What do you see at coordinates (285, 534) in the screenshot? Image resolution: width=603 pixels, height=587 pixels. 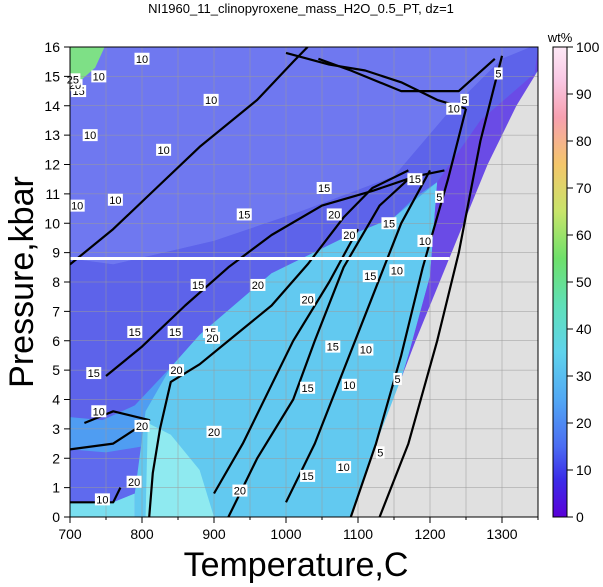 I see `x-tick-label: 1000` at bounding box center [285, 534].